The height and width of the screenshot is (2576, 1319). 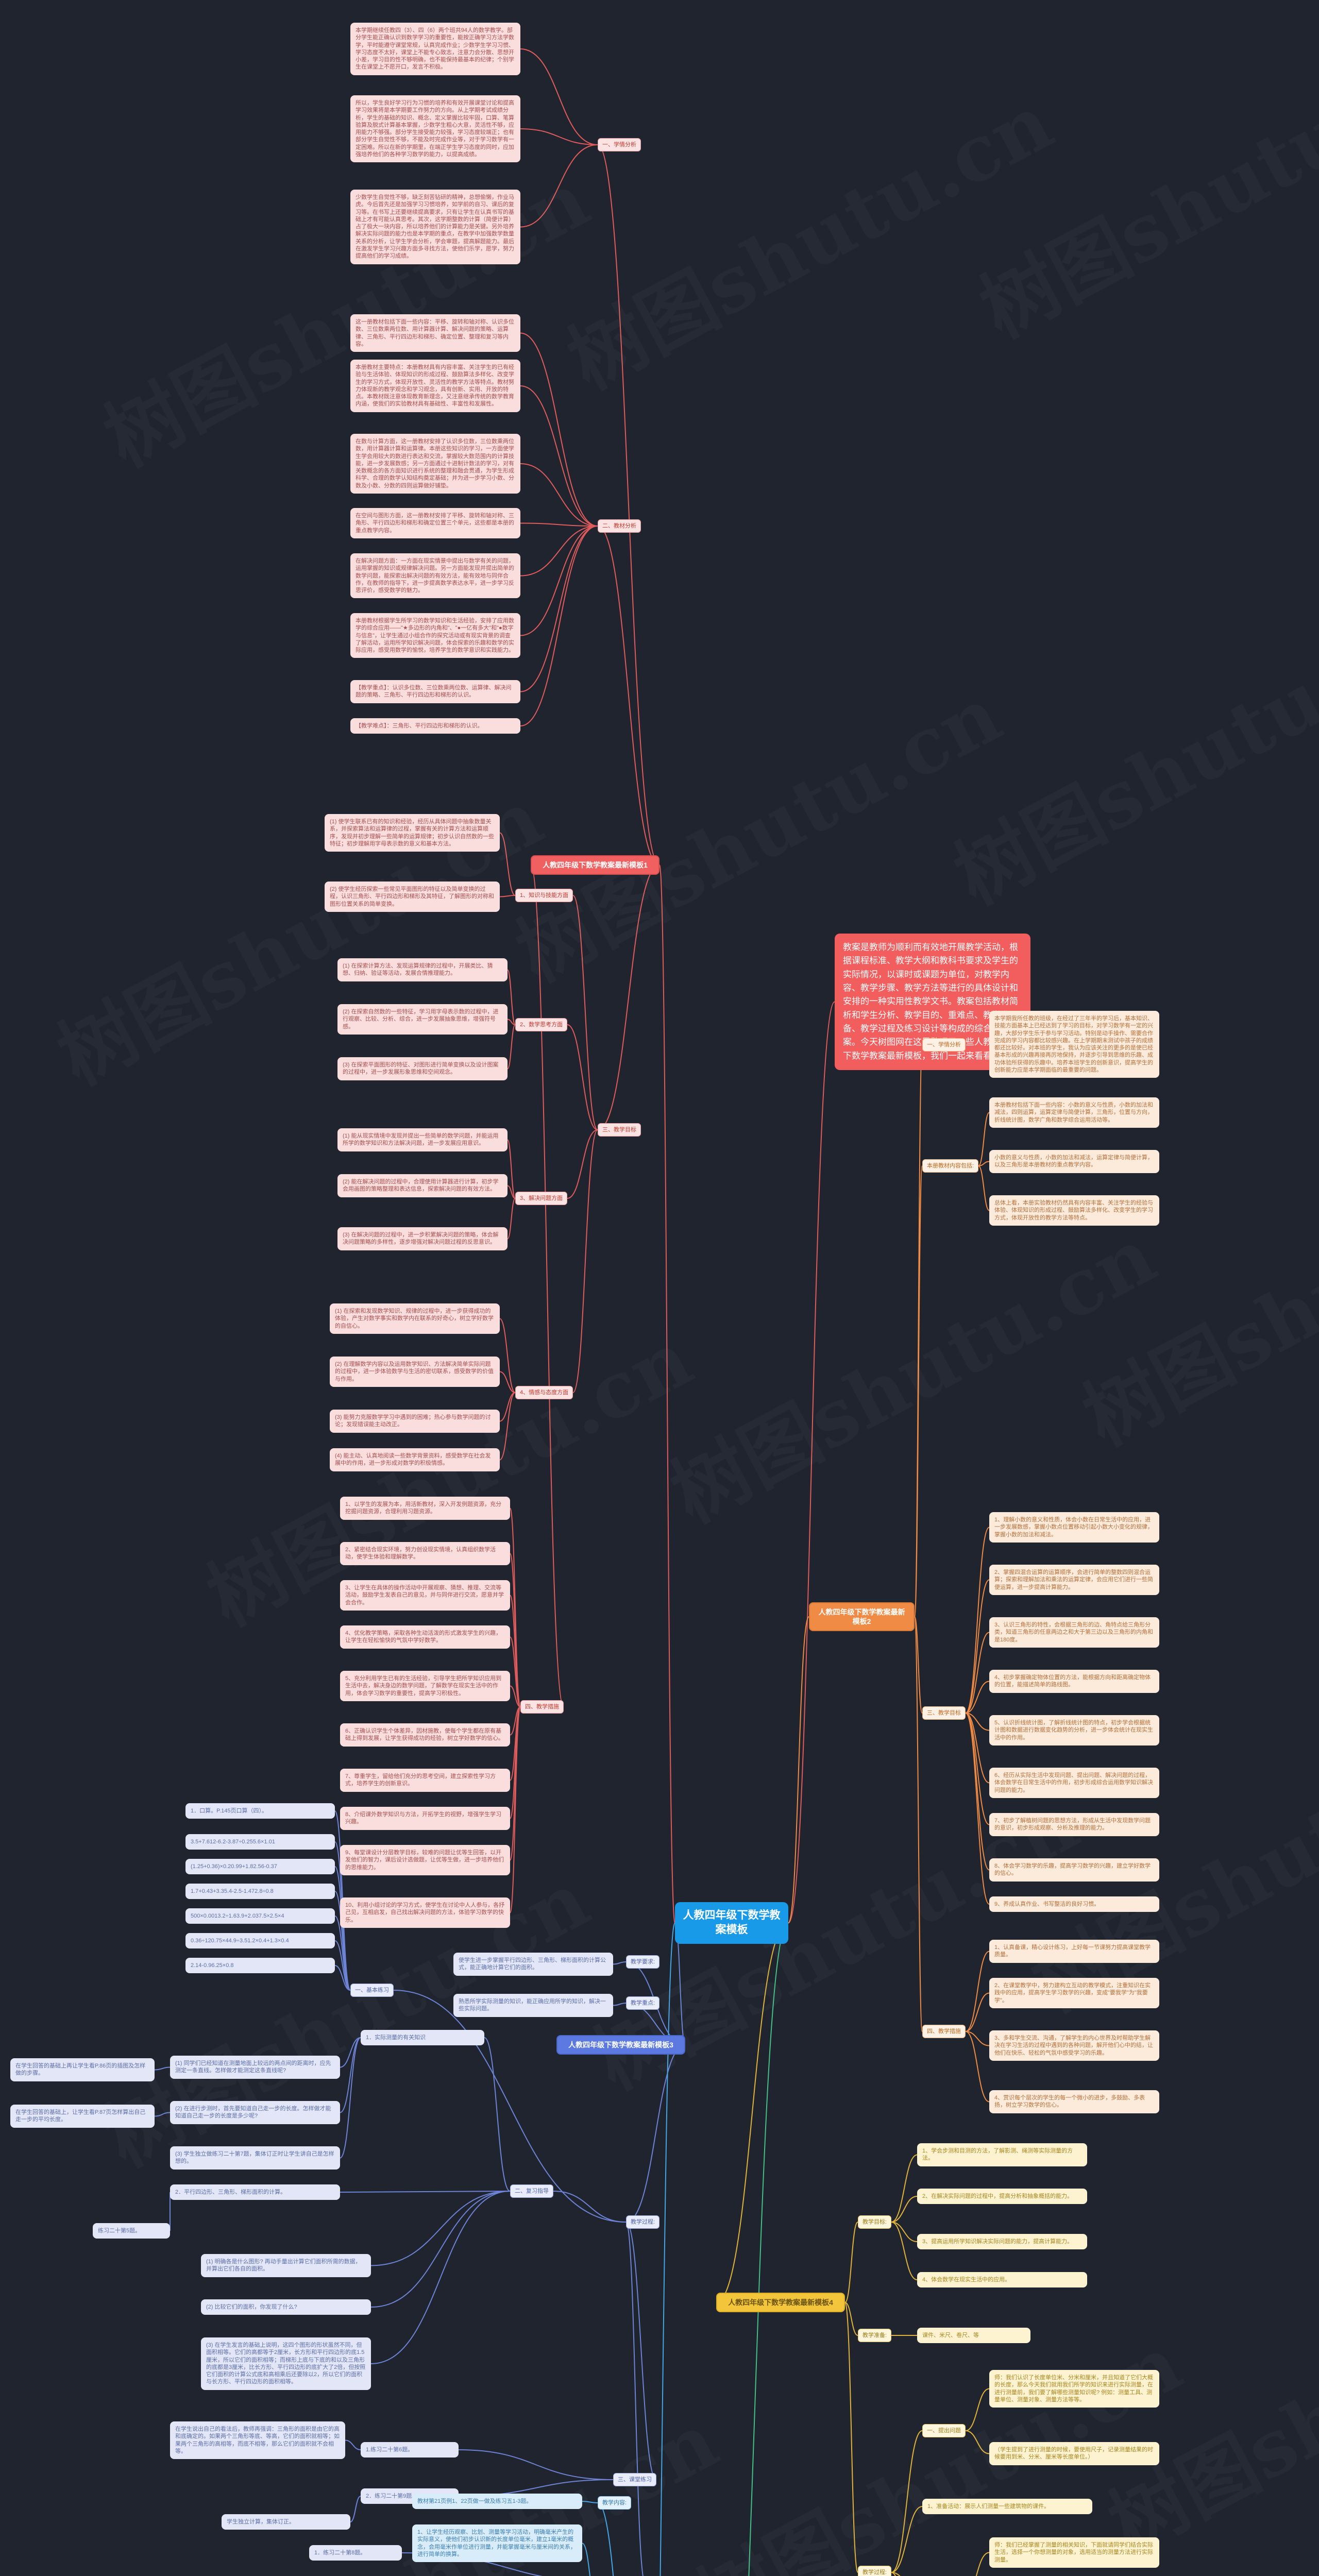 I want to click on section-label-node: 一、提出问题, so click(x=944, y=2431).